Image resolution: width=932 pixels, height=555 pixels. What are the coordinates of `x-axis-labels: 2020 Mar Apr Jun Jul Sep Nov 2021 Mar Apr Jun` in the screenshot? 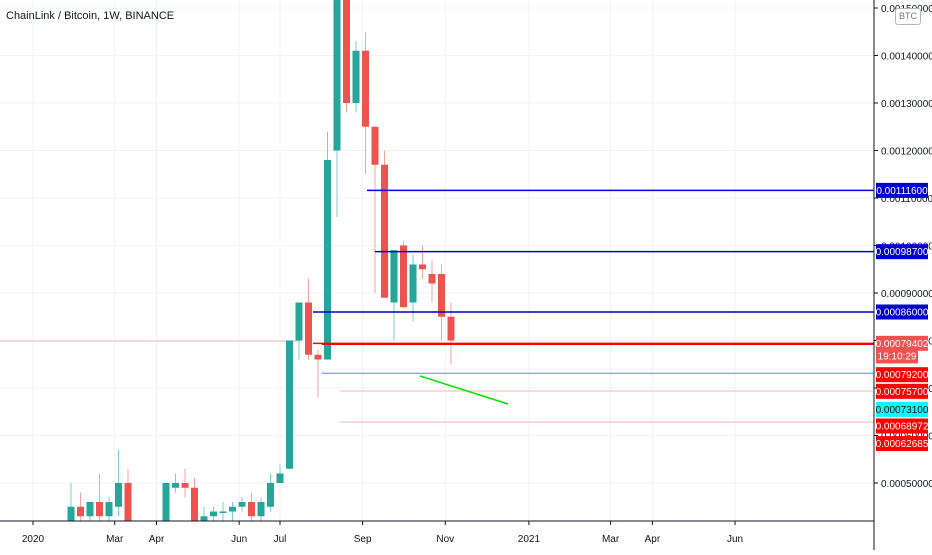 It's located at (382, 533).